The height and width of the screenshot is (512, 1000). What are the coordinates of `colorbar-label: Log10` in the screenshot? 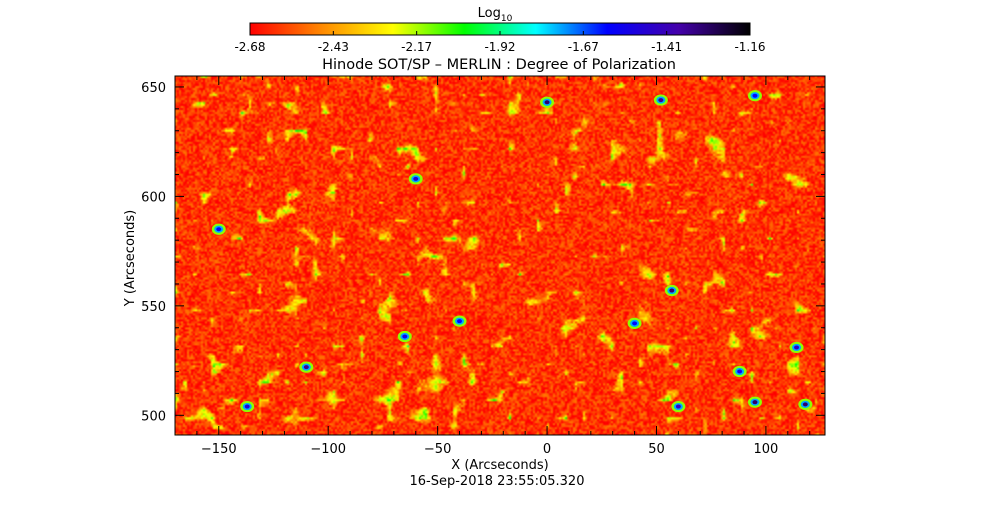 It's located at (495, 15).